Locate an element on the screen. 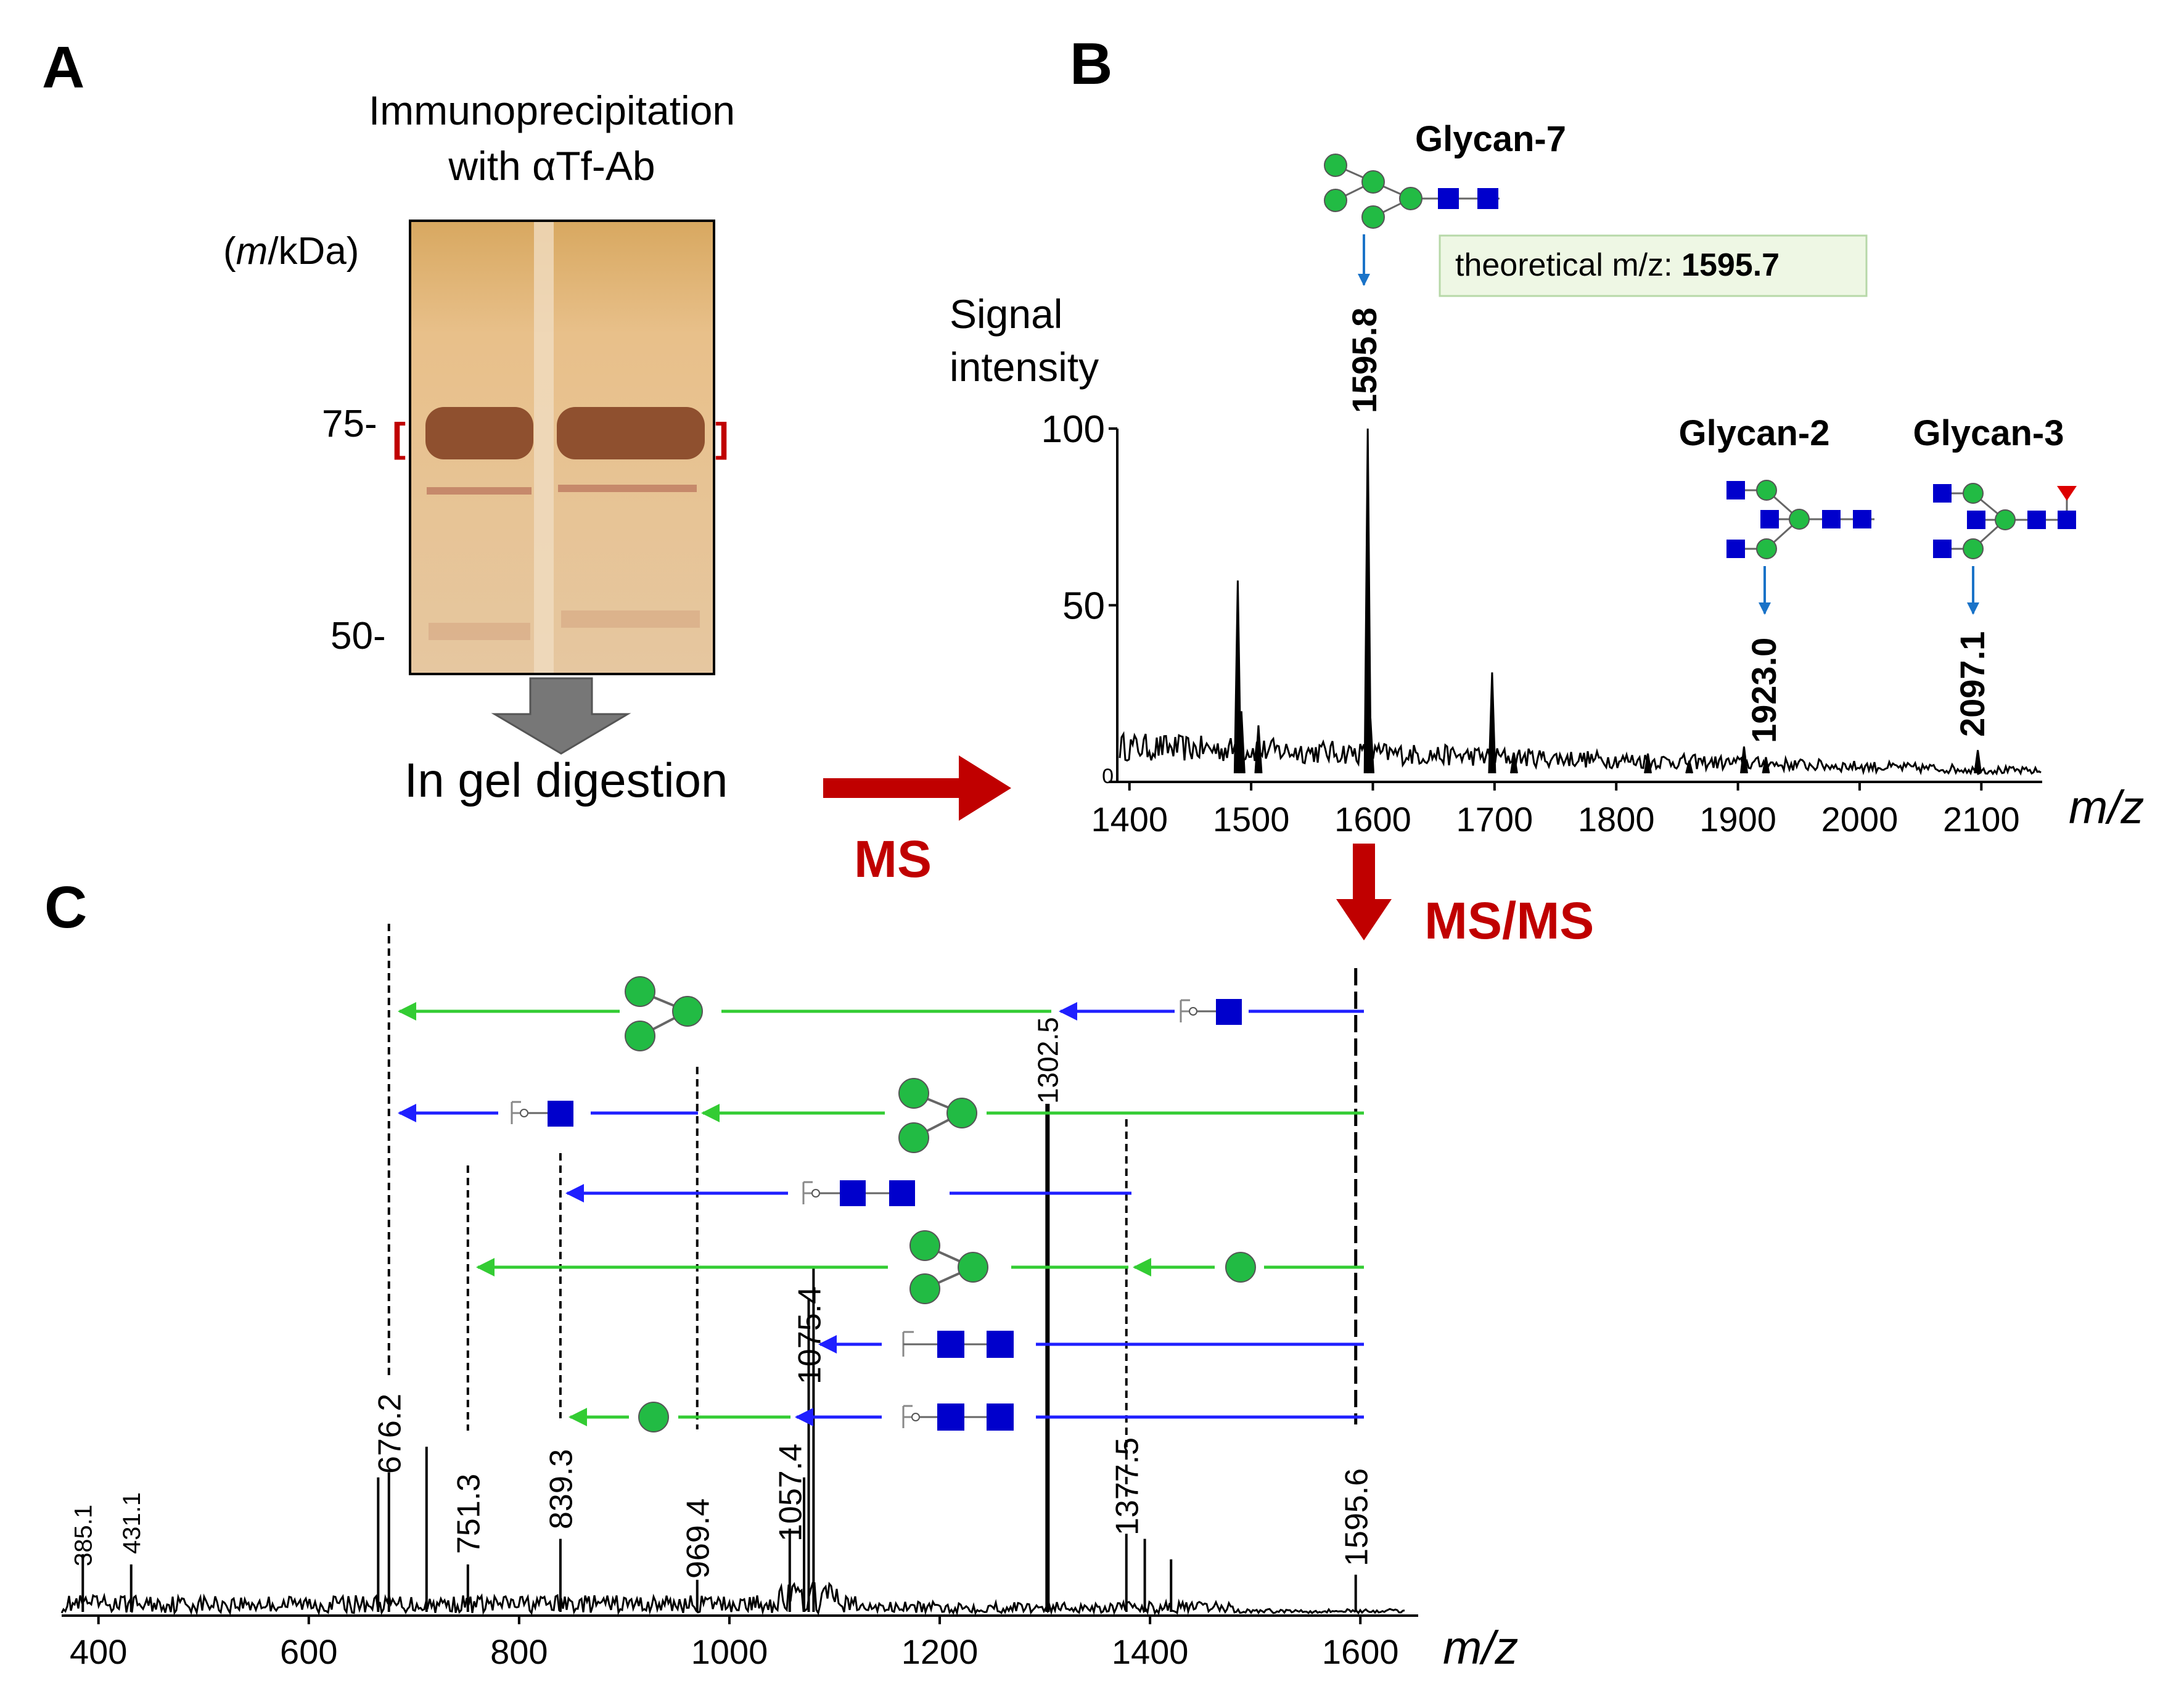 The image size is (2184, 1689). svg-text: theoretical m/z: 1595.7 is located at coordinates (1617, 265).